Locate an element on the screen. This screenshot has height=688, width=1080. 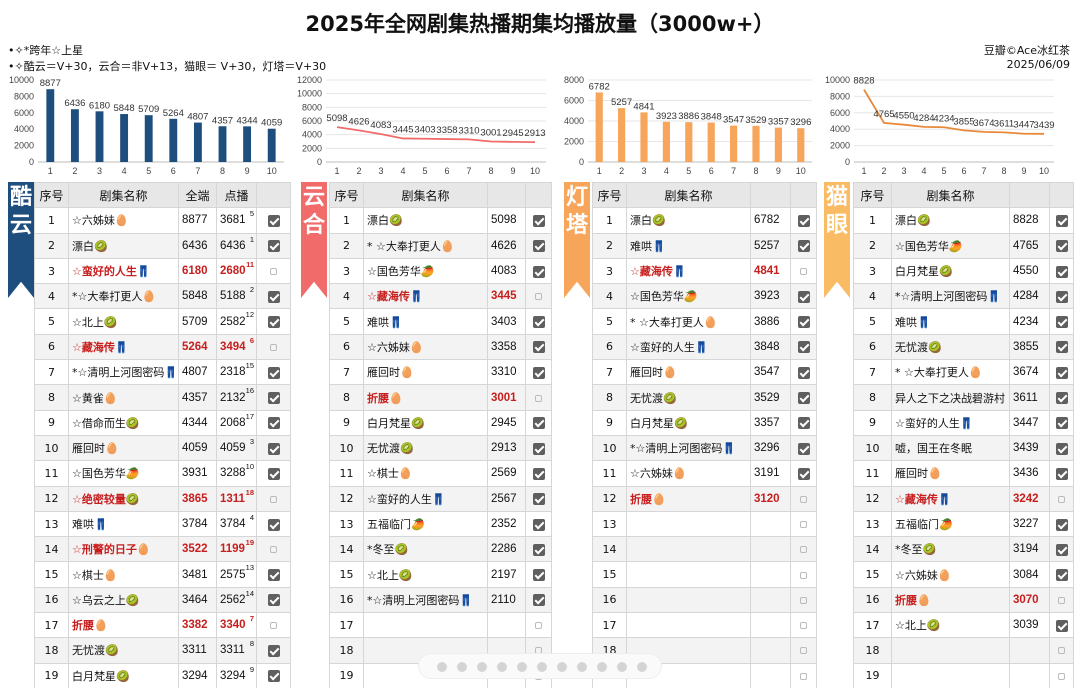
col-header is located at coordinates (506, 195).